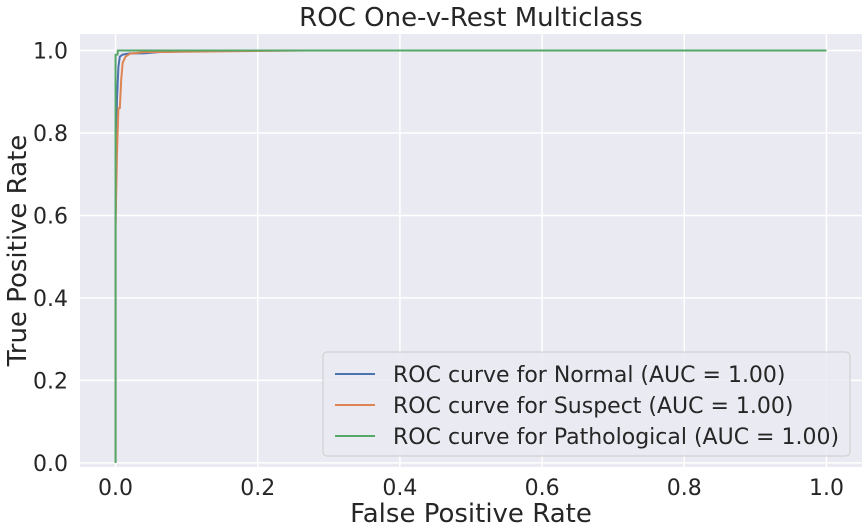  Describe the element at coordinates (50, 464) in the screenshot. I see `y-tick-label: 0.0` at that location.